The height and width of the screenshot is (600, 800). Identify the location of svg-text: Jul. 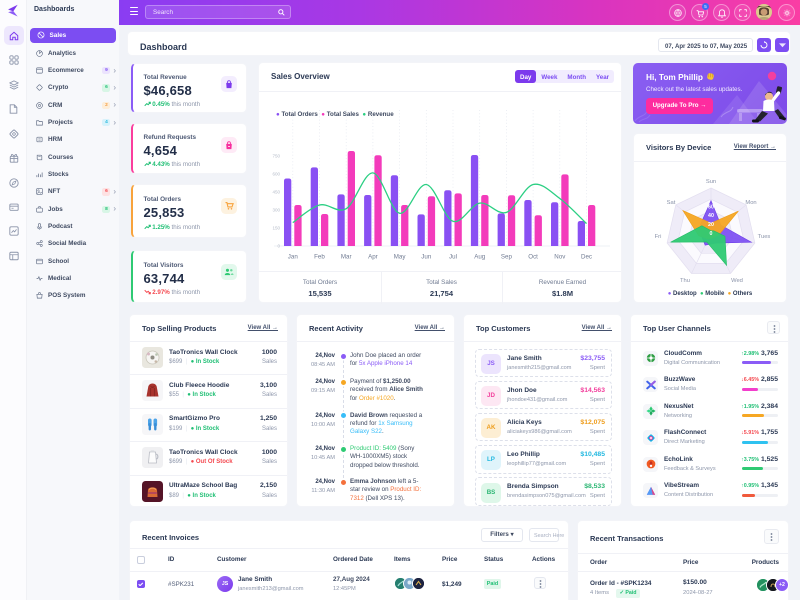
(453, 257).